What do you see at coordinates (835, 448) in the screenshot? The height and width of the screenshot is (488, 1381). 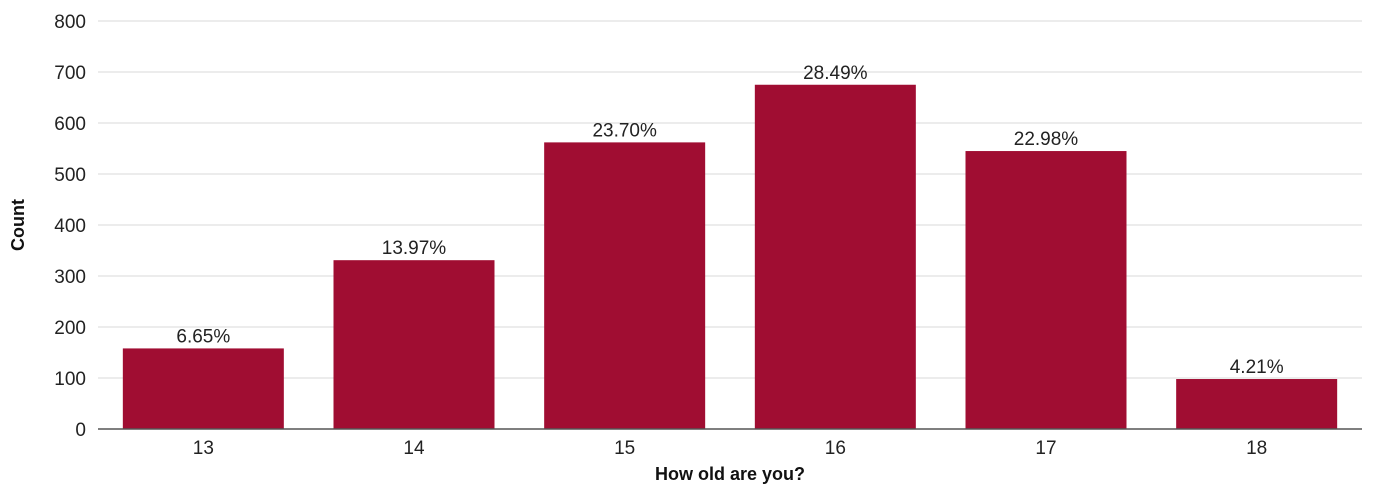 I see `x-tick-label: 16` at bounding box center [835, 448].